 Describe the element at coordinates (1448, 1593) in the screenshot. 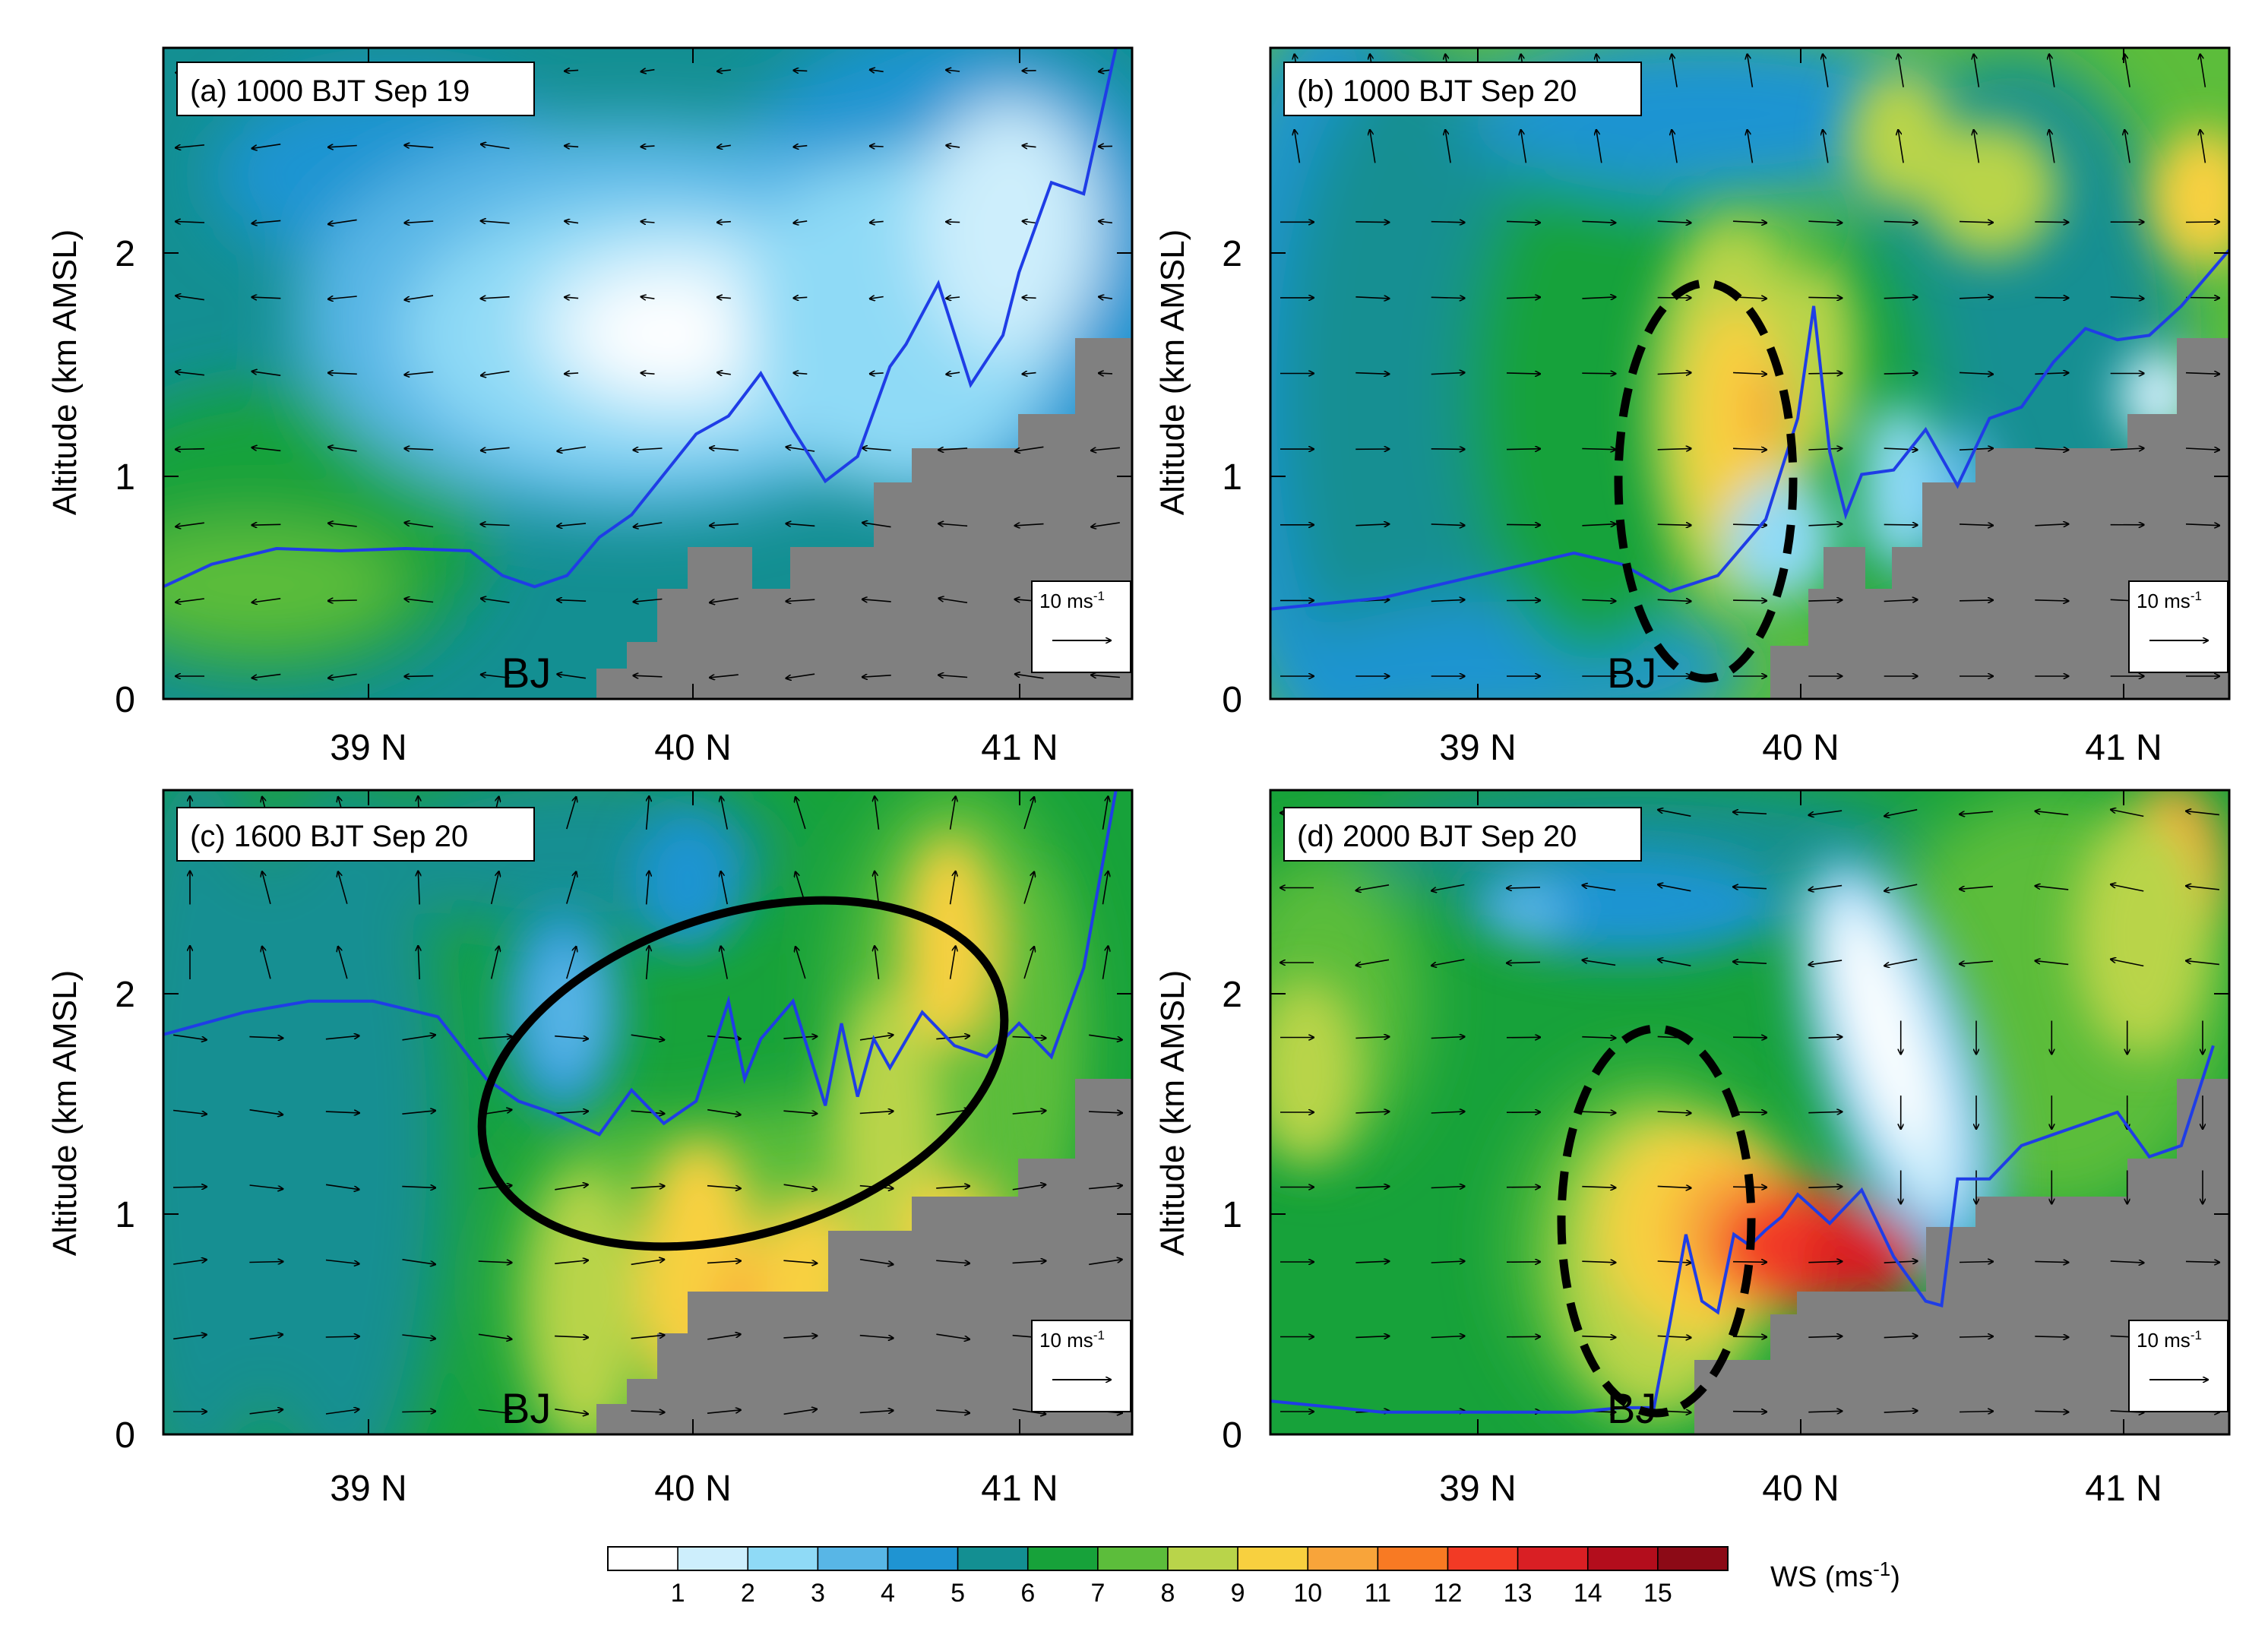

I see `colorbar-tick-label: 12` at that location.